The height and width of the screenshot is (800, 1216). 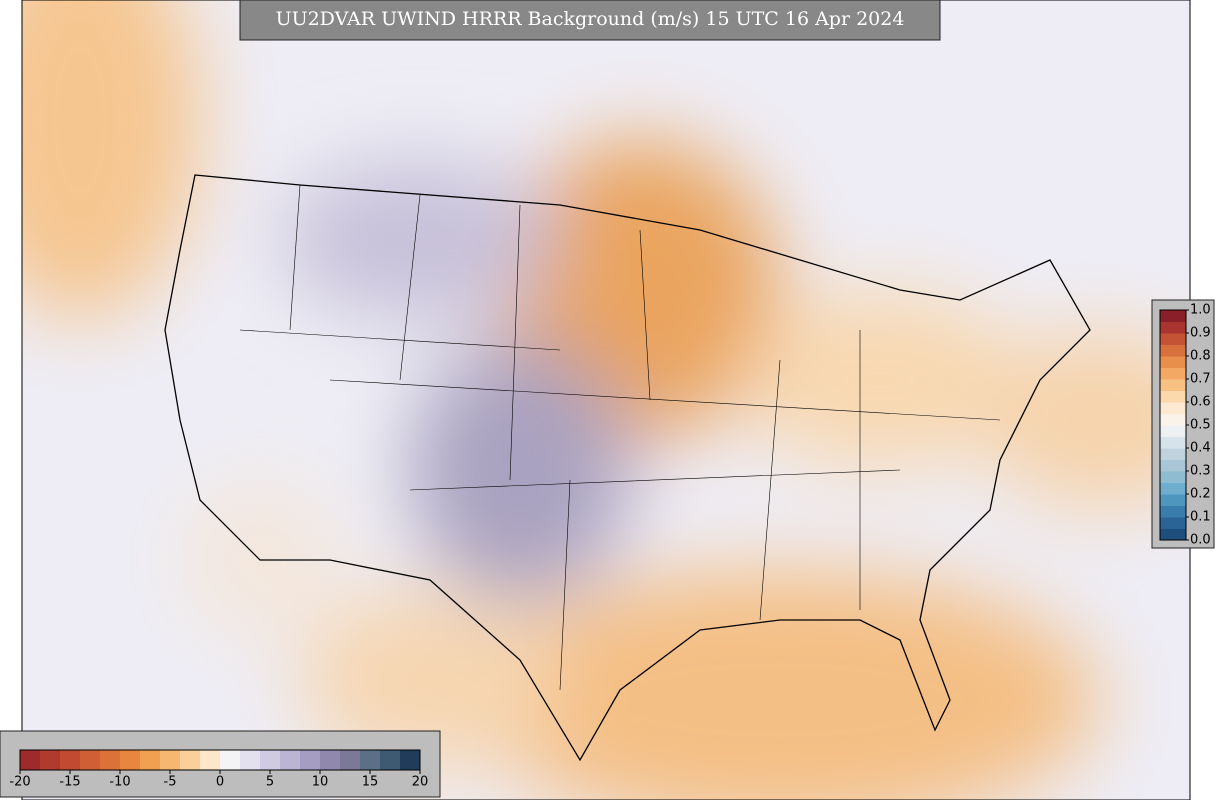 What do you see at coordinates (1200, 540) in the screenshot?
I see `colorbar2-tick-label: 0.0` at bounding box center [1200, 540].